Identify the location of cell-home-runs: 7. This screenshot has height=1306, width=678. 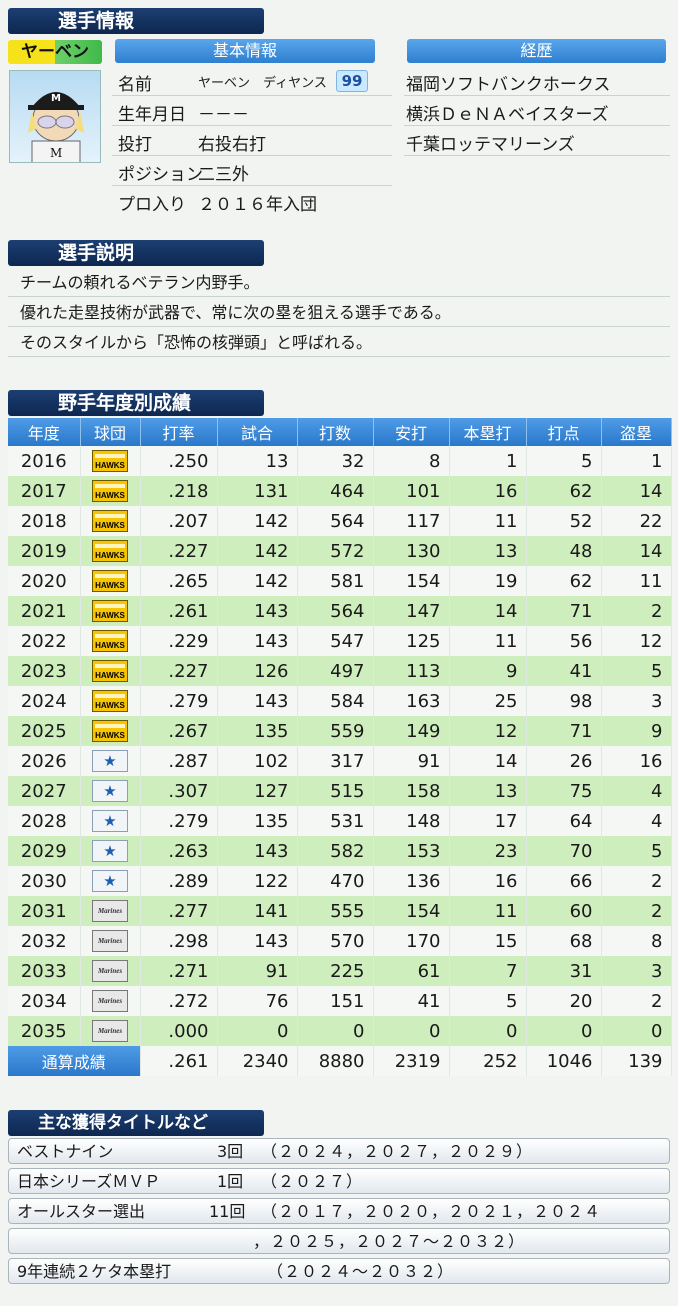
(488, 971).